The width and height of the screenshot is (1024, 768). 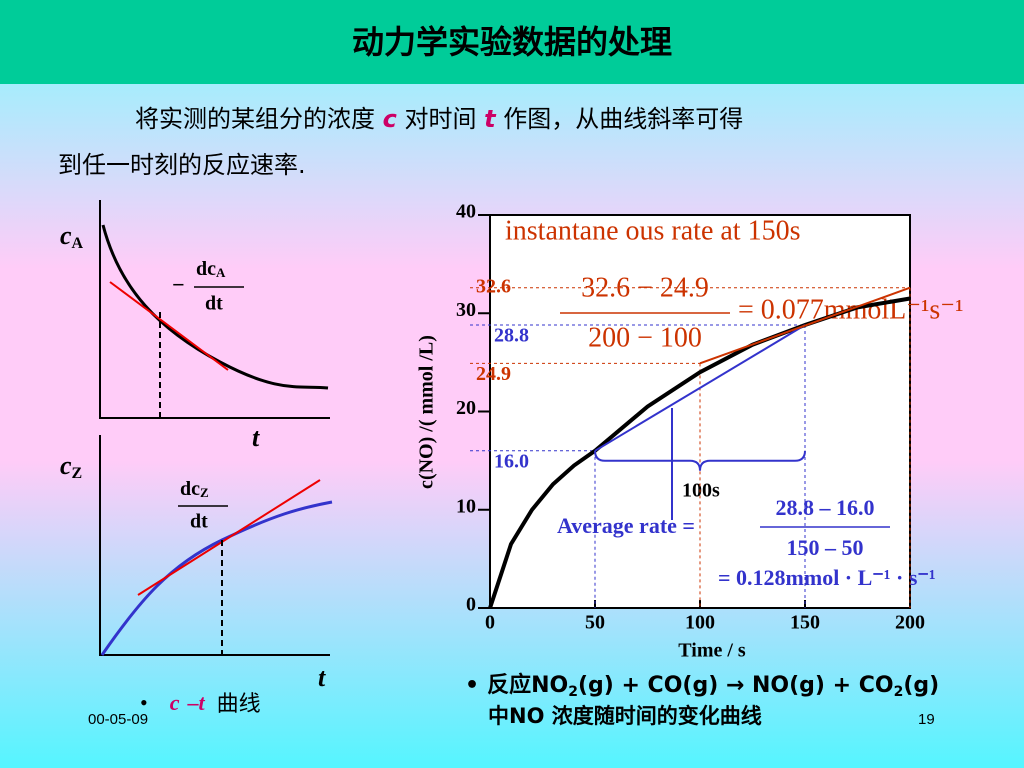 I want to click on bullet: t, so click(x=201, y=702).